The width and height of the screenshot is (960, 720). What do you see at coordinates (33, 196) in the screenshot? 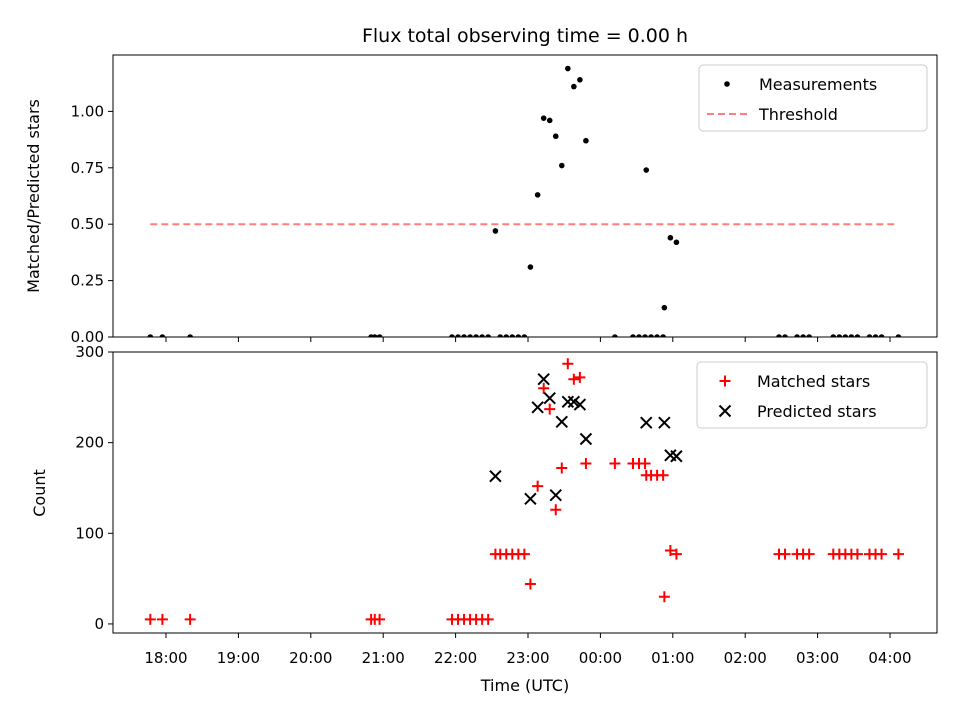
I see `top-y-axis-label: Matched/Predicted stars` at bounding box center [33, 196].